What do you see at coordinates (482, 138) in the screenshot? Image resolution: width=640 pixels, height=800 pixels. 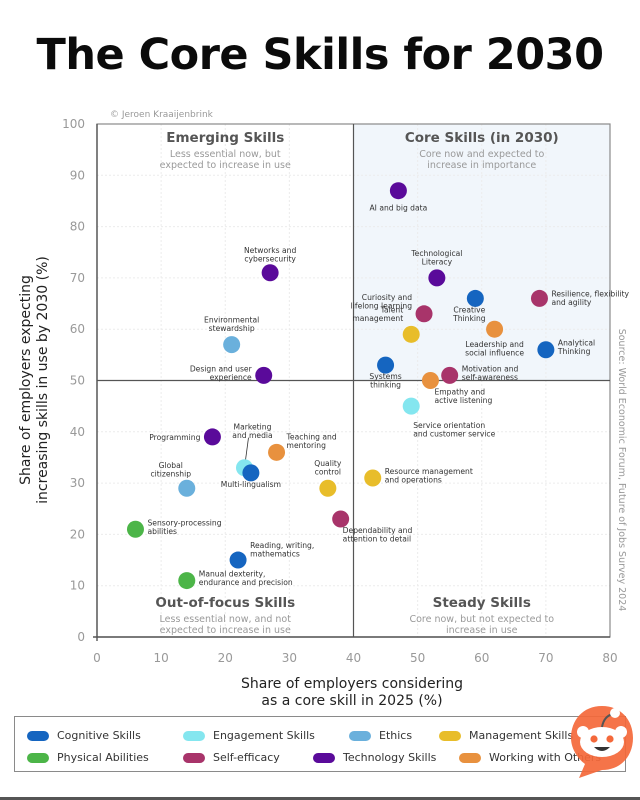 I see `quadrant-title: Core Skills (in 2030)` at bounding box center [482, 138].